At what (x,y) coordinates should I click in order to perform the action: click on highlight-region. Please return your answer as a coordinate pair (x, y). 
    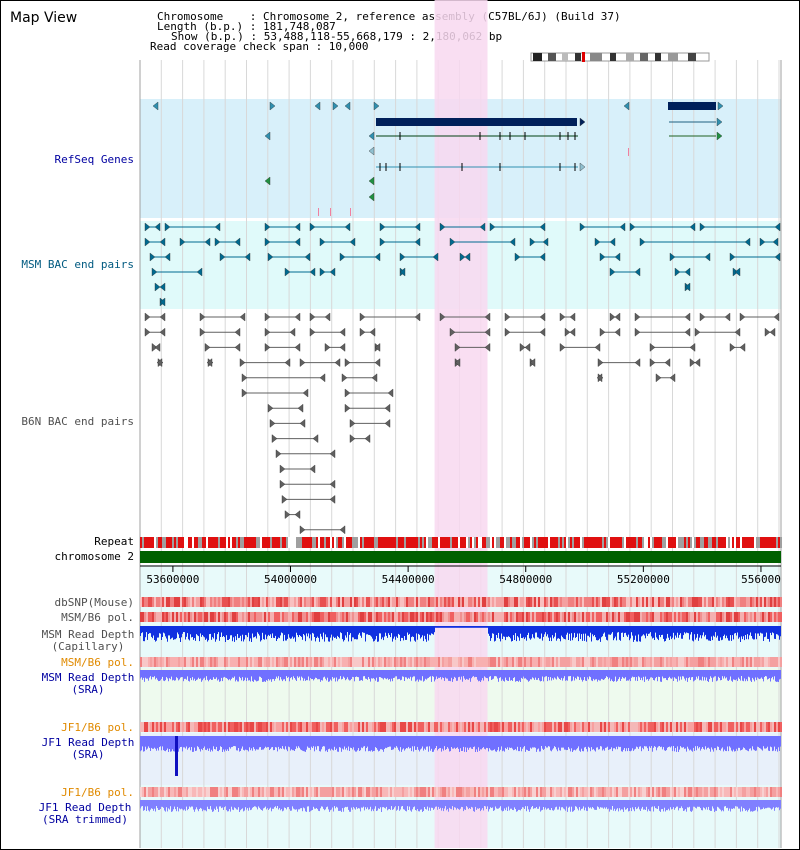
    Looking at the image, I should click on (461, 424).